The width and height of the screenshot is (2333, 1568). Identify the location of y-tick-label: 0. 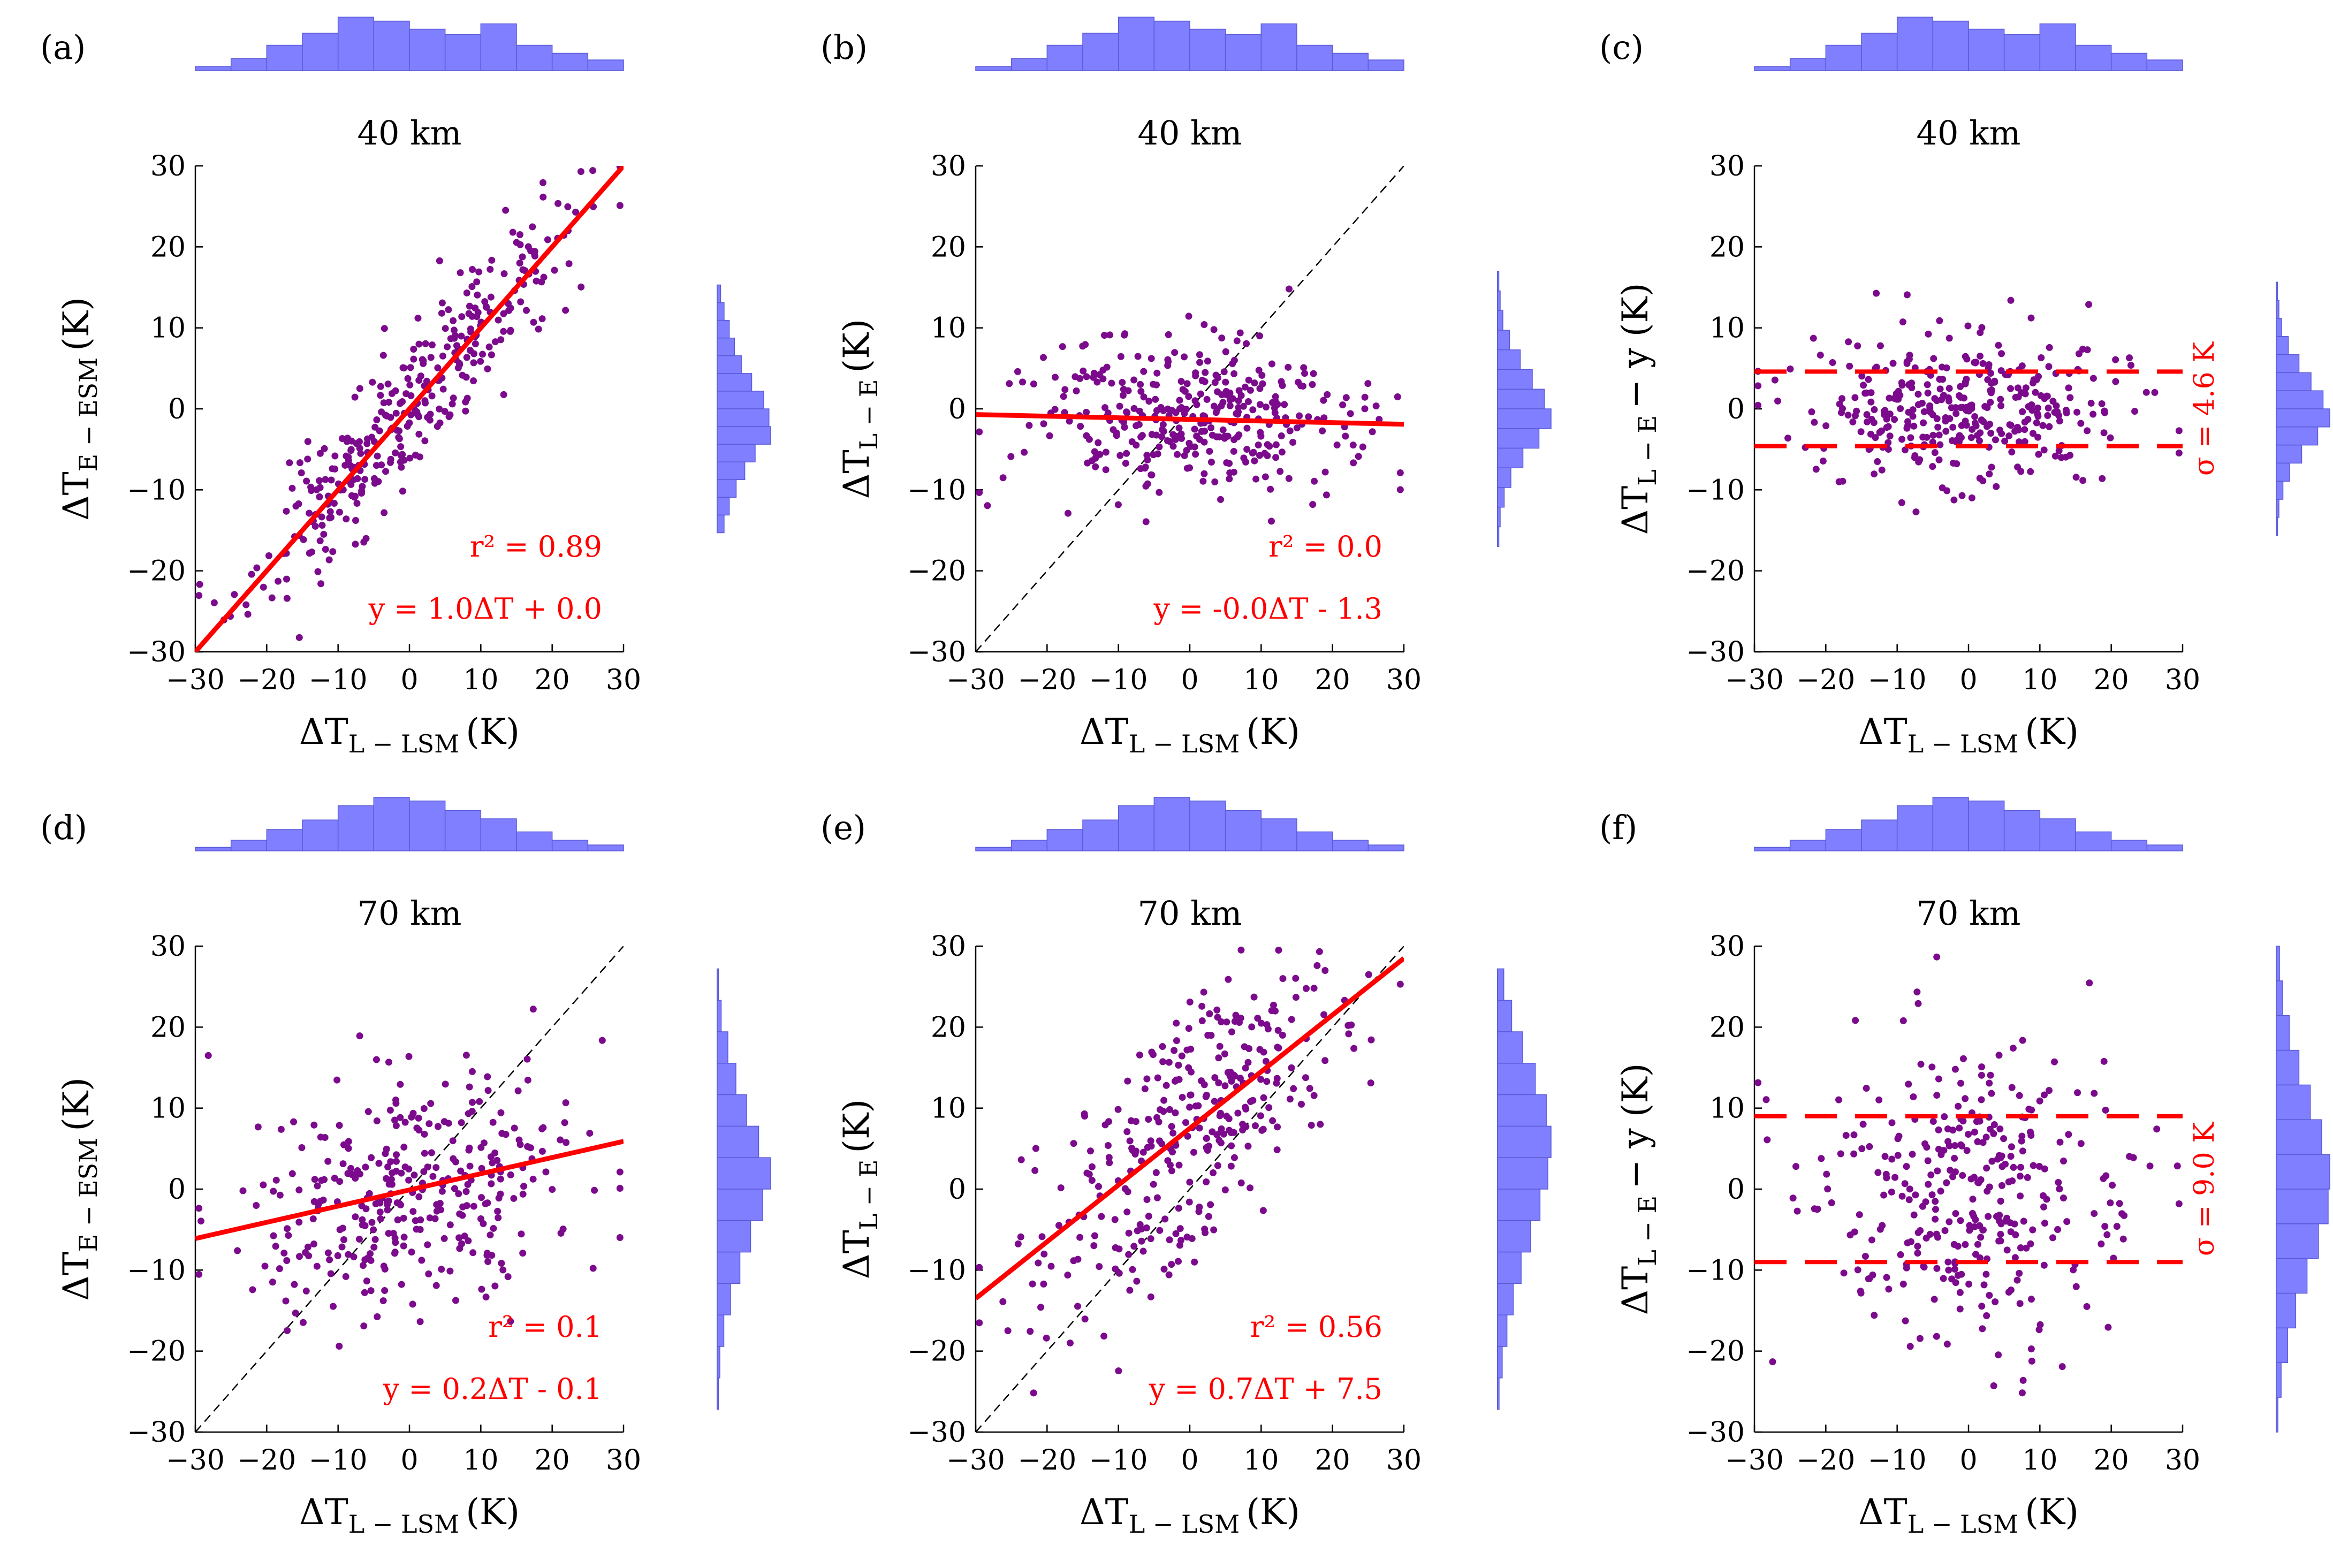
(1736, 409).